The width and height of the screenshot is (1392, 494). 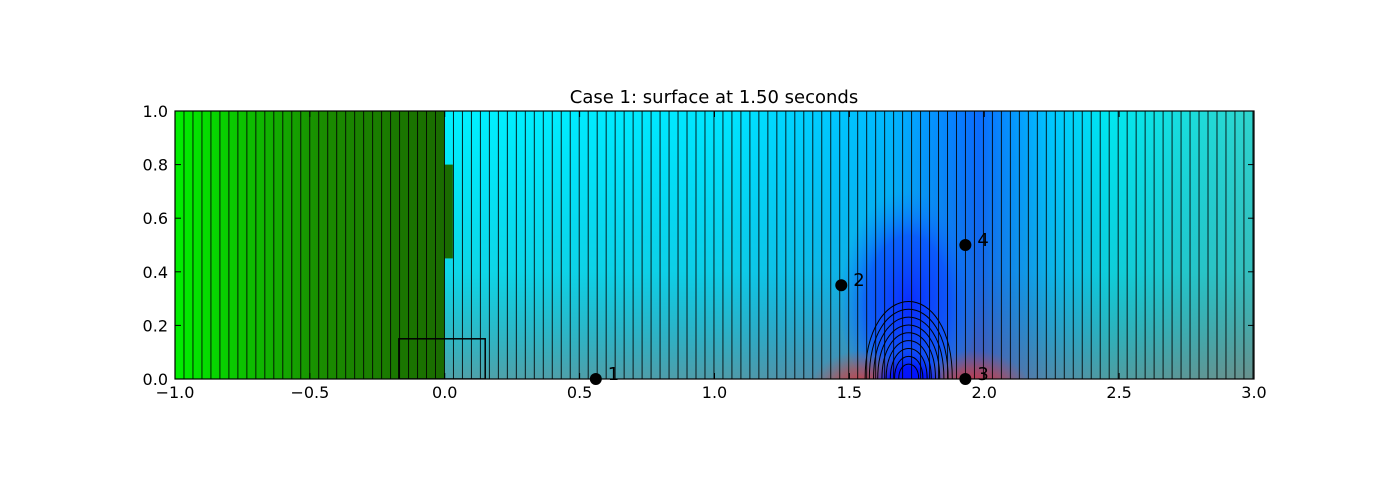 I want to click on x-tick-label: −1.0, so click(x=175, y=392).